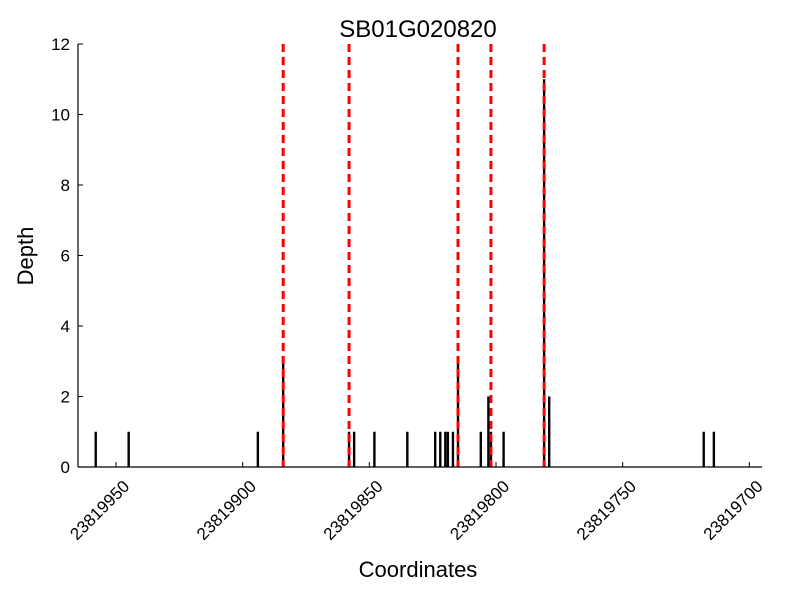 The height and width of the screenshot is (600, 800). I want to click on y-tick-label-1: 2, so click(65, 397).